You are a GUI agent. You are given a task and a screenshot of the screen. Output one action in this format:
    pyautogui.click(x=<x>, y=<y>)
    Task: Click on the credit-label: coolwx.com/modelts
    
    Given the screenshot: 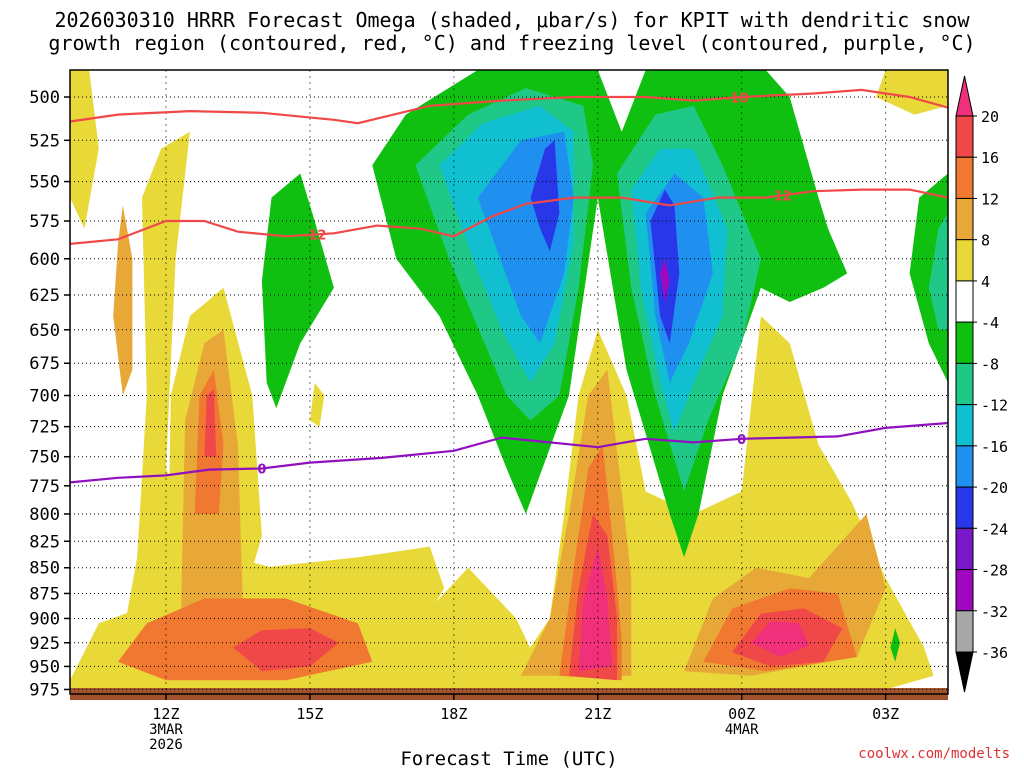 What is the action you would take?
    pyautogui.click(x=934, y=754)
    